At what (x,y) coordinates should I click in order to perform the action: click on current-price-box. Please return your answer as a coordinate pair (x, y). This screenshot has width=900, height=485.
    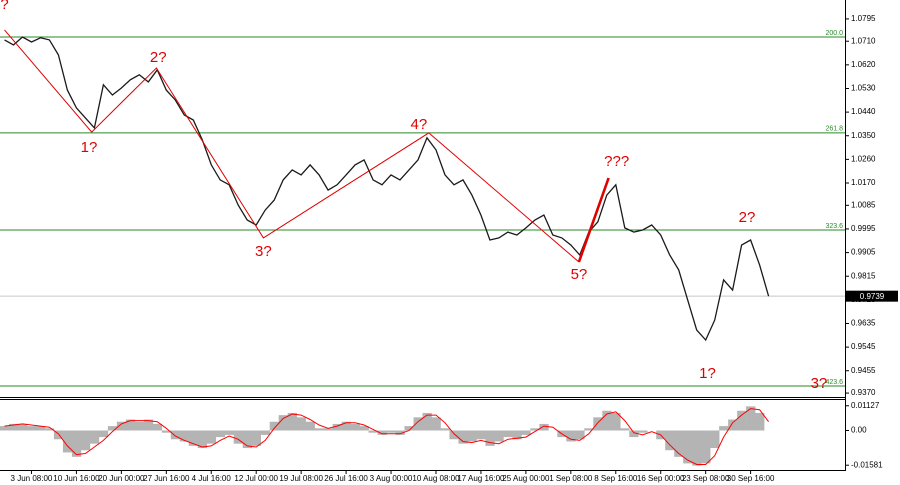
    Looking at the image, I should click on (872, 296).